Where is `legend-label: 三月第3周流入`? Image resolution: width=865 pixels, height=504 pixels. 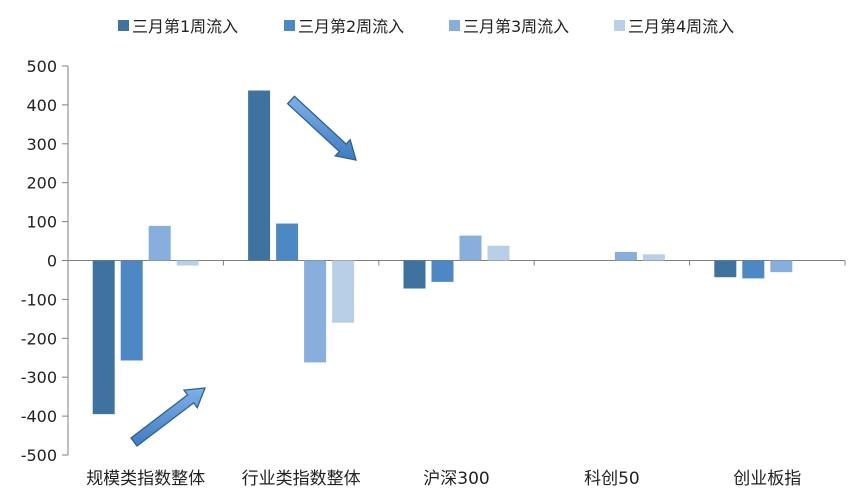
legend-label: 三月第3周流入 is located at coordinates (516, 26).